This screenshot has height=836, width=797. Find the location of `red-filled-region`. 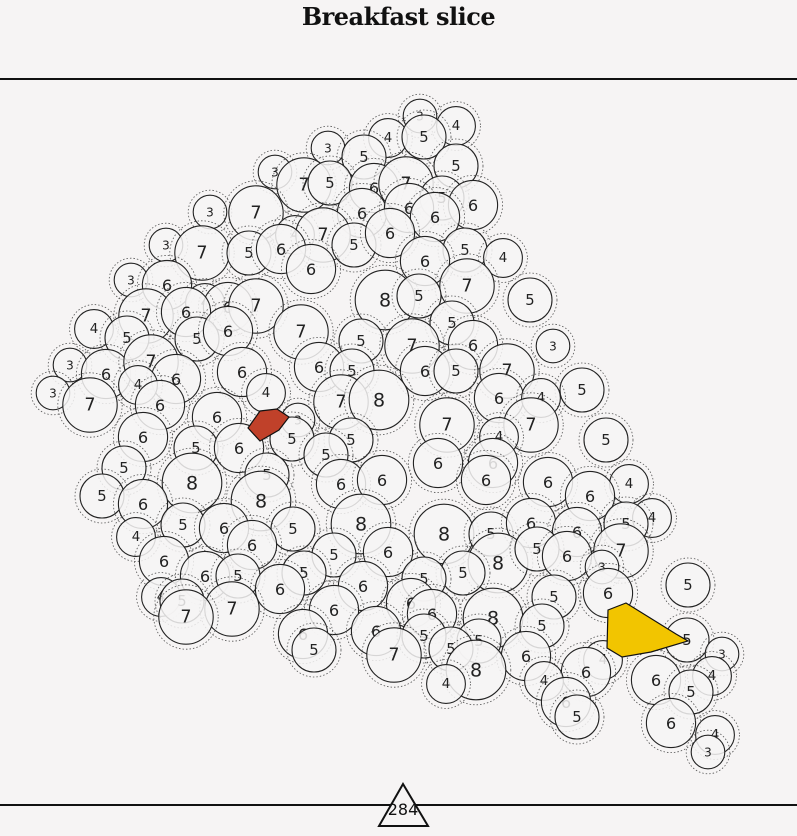

red-filled-region is located at coordinates (268, 425).